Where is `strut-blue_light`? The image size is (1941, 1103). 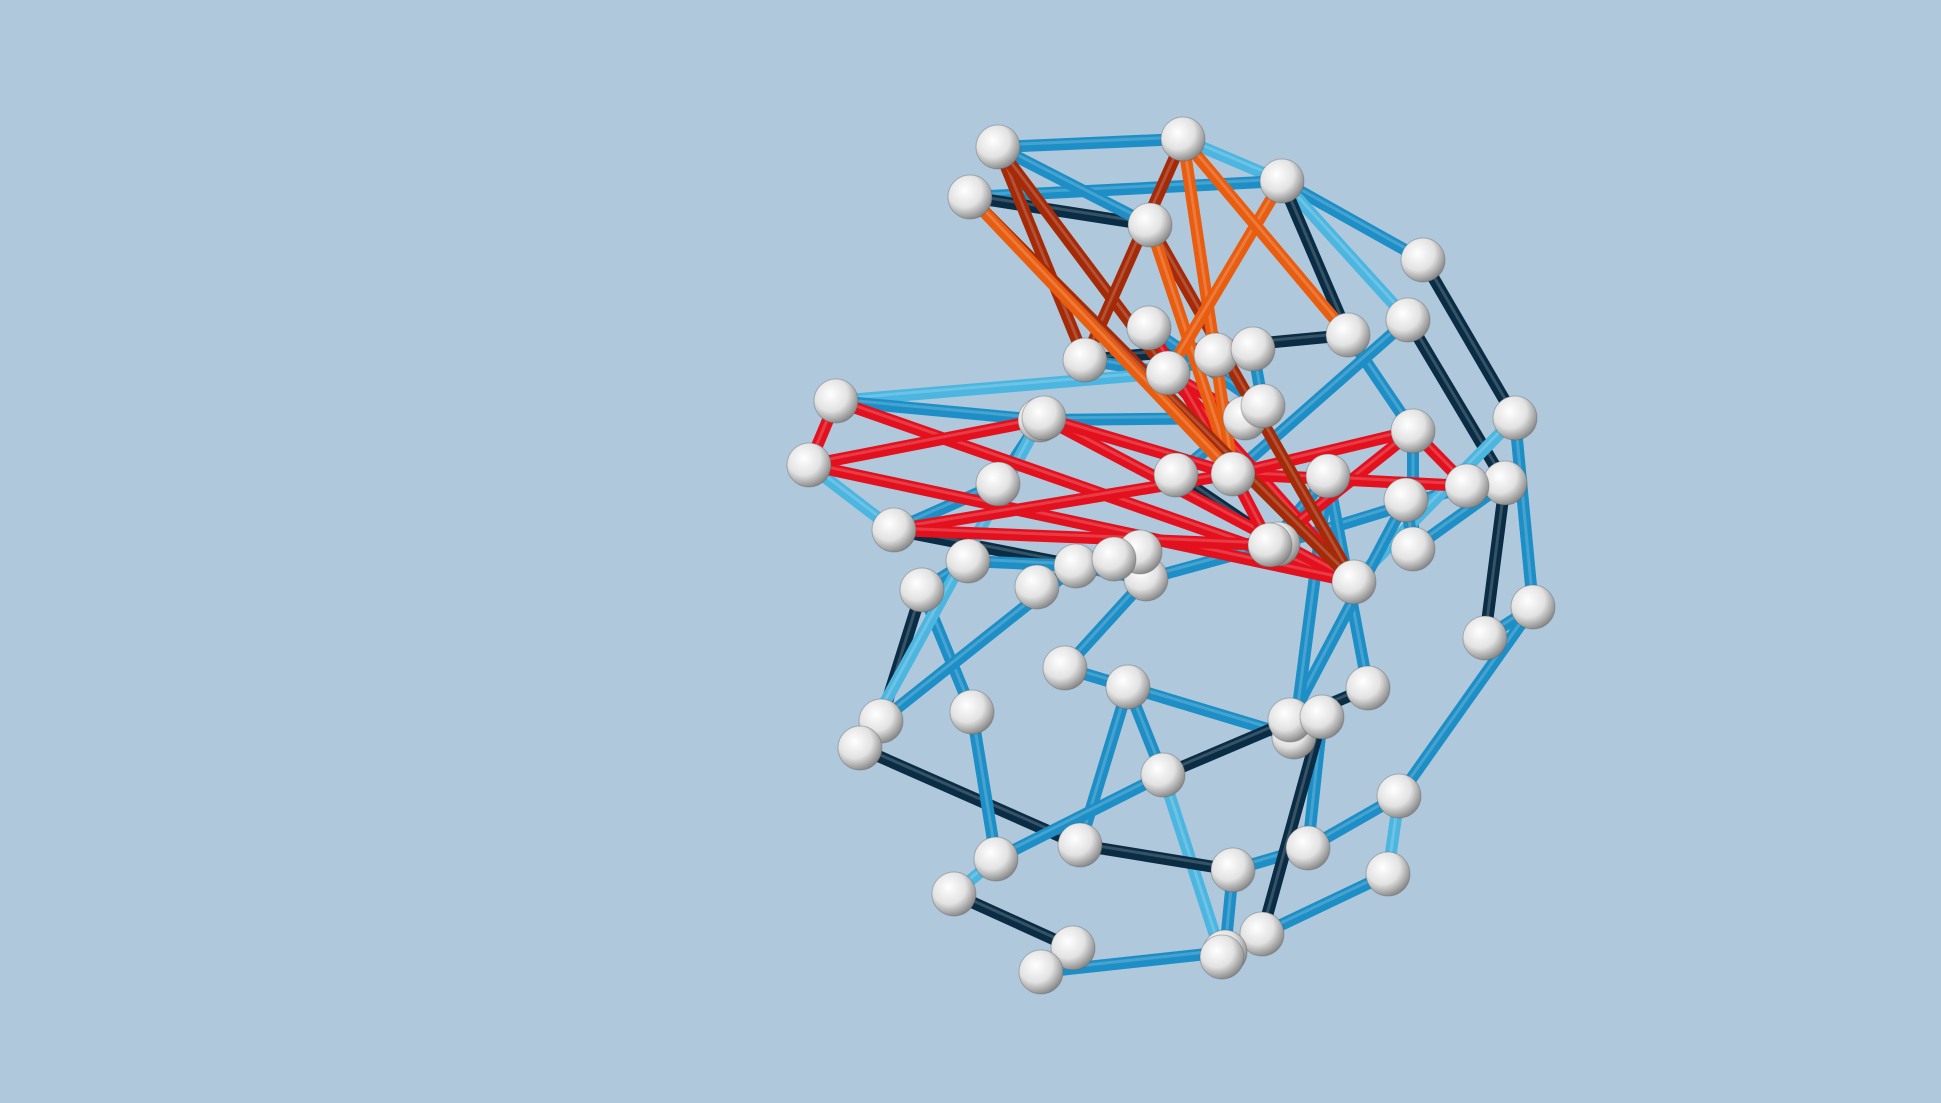 strut-blue_light is located at coordinates (1345, 250).